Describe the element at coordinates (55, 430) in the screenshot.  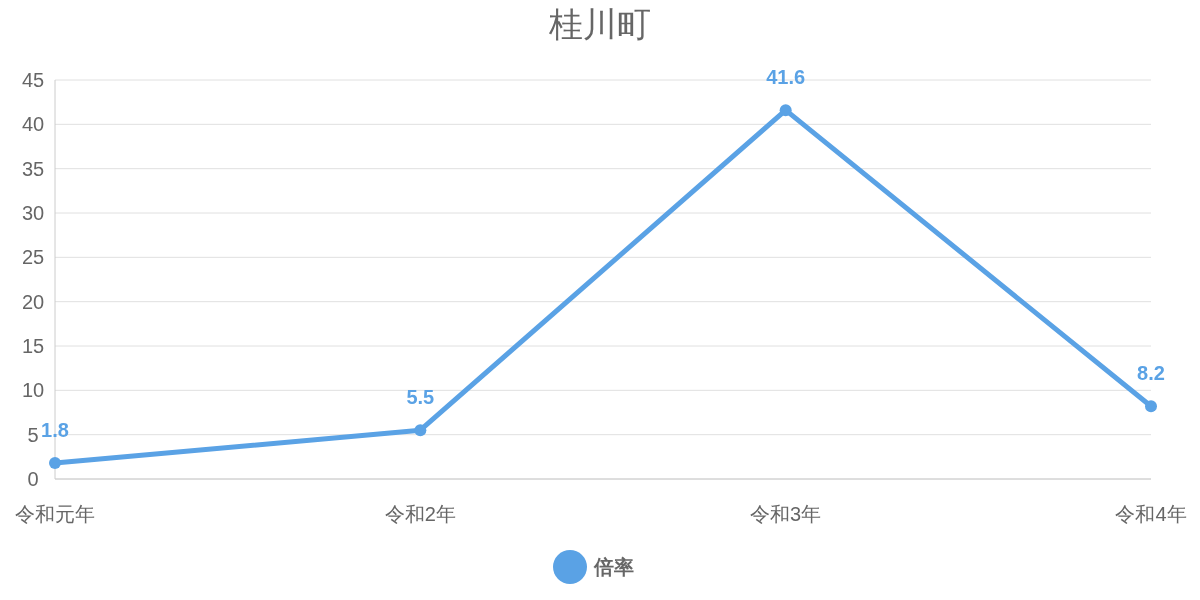
I see `data-label: 1.8` at that location.